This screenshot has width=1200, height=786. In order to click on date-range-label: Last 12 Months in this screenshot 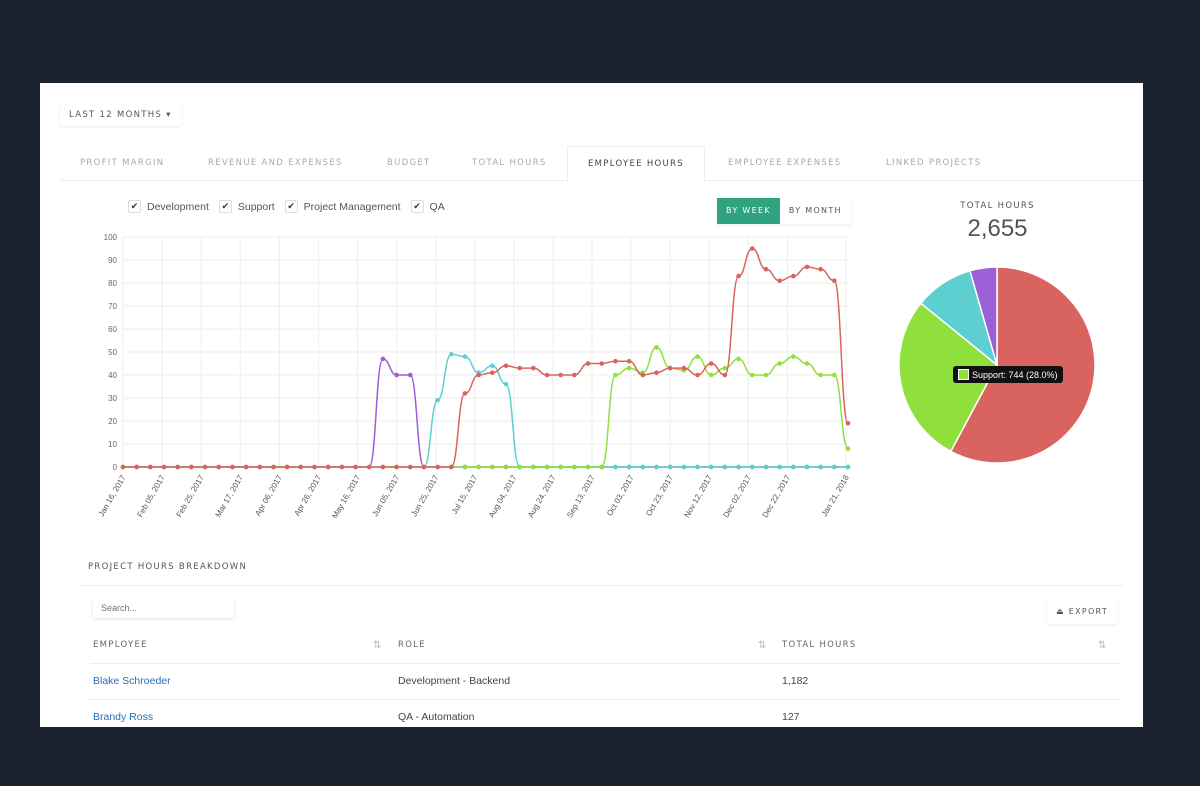, I will do `click(116, 115)`.